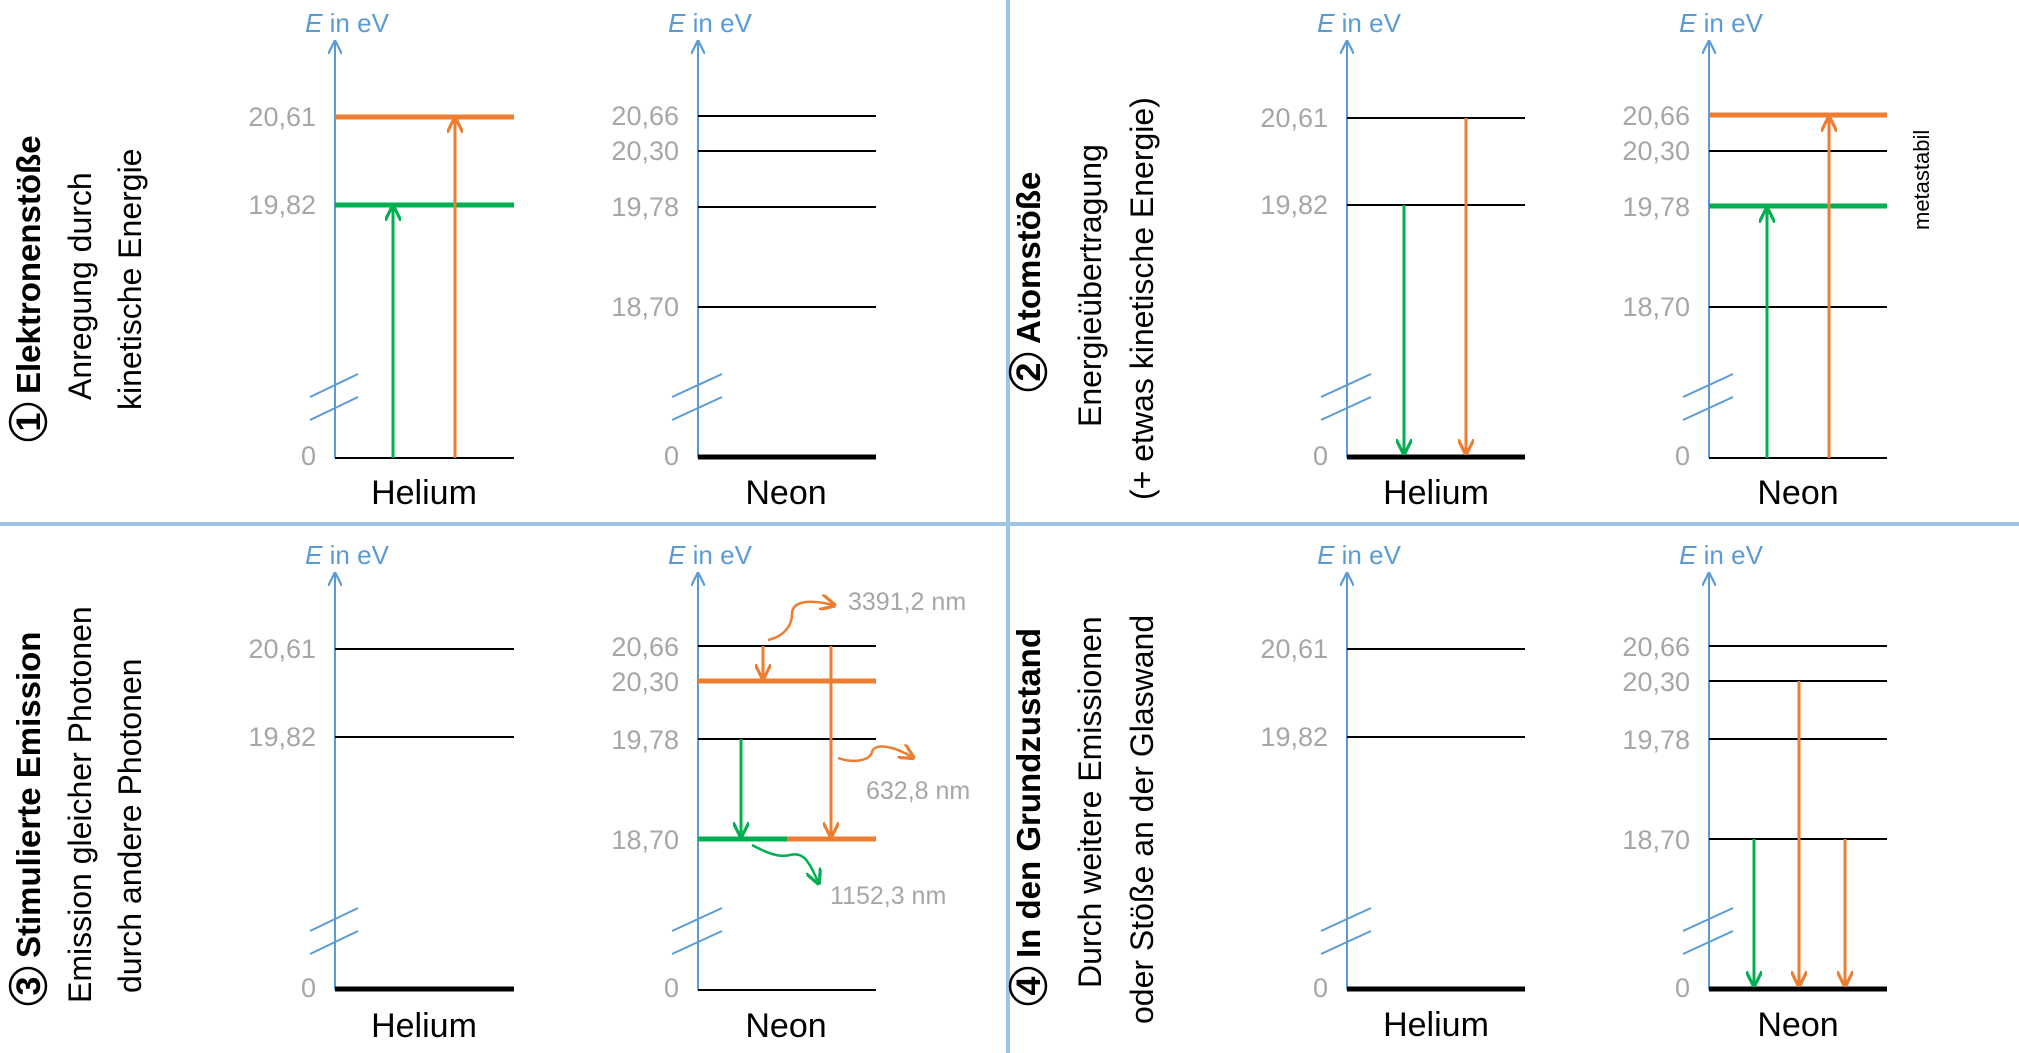 Image resolution: width=2019 pixels, height=1053 pixels. I want to click on panel-4-neon-diagram: E in eV 0 20,66 20,30 19,78 18,70 Neon, so click(1754, 792).